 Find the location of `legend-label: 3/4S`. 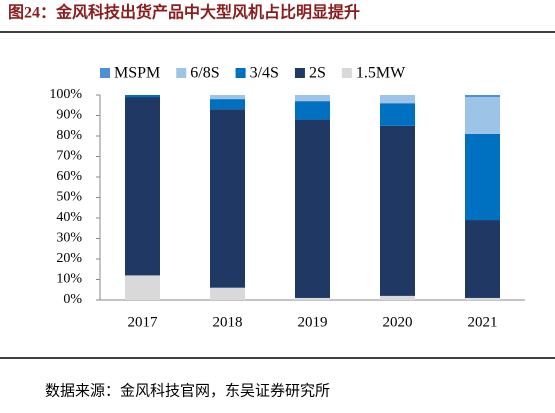

legend-label: 3/4S is located at coordinates (264, 73).